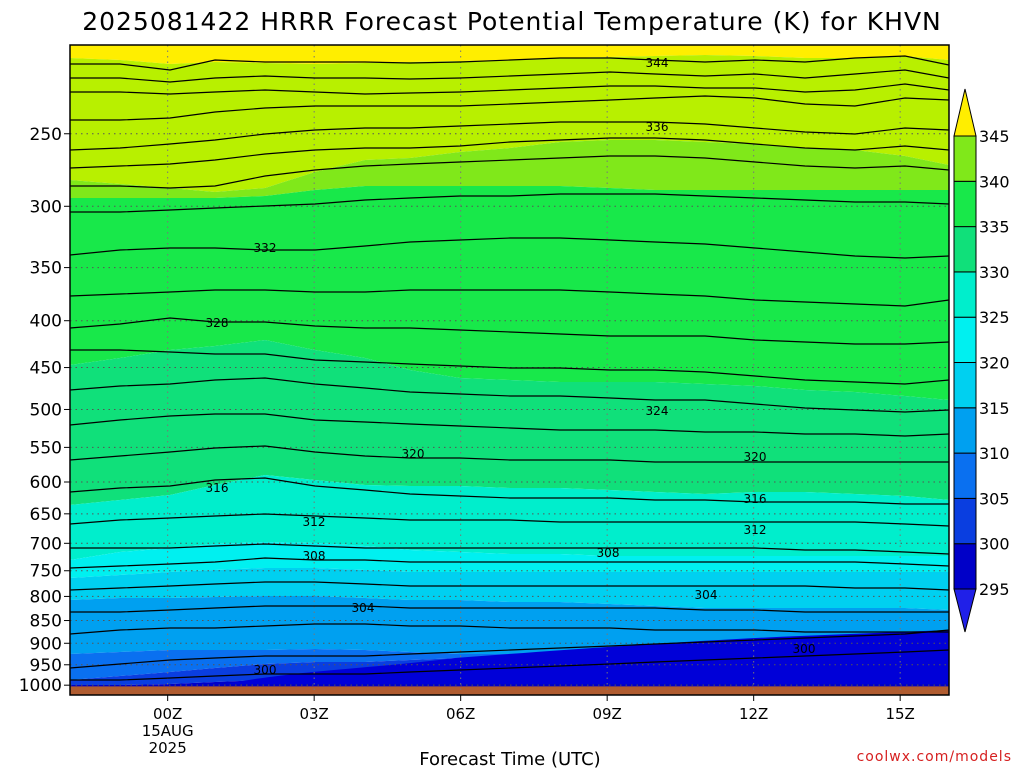  Describe the element at coordinates (994, 136) in the screenshot. I see `colorbar-label: 345` at that location.